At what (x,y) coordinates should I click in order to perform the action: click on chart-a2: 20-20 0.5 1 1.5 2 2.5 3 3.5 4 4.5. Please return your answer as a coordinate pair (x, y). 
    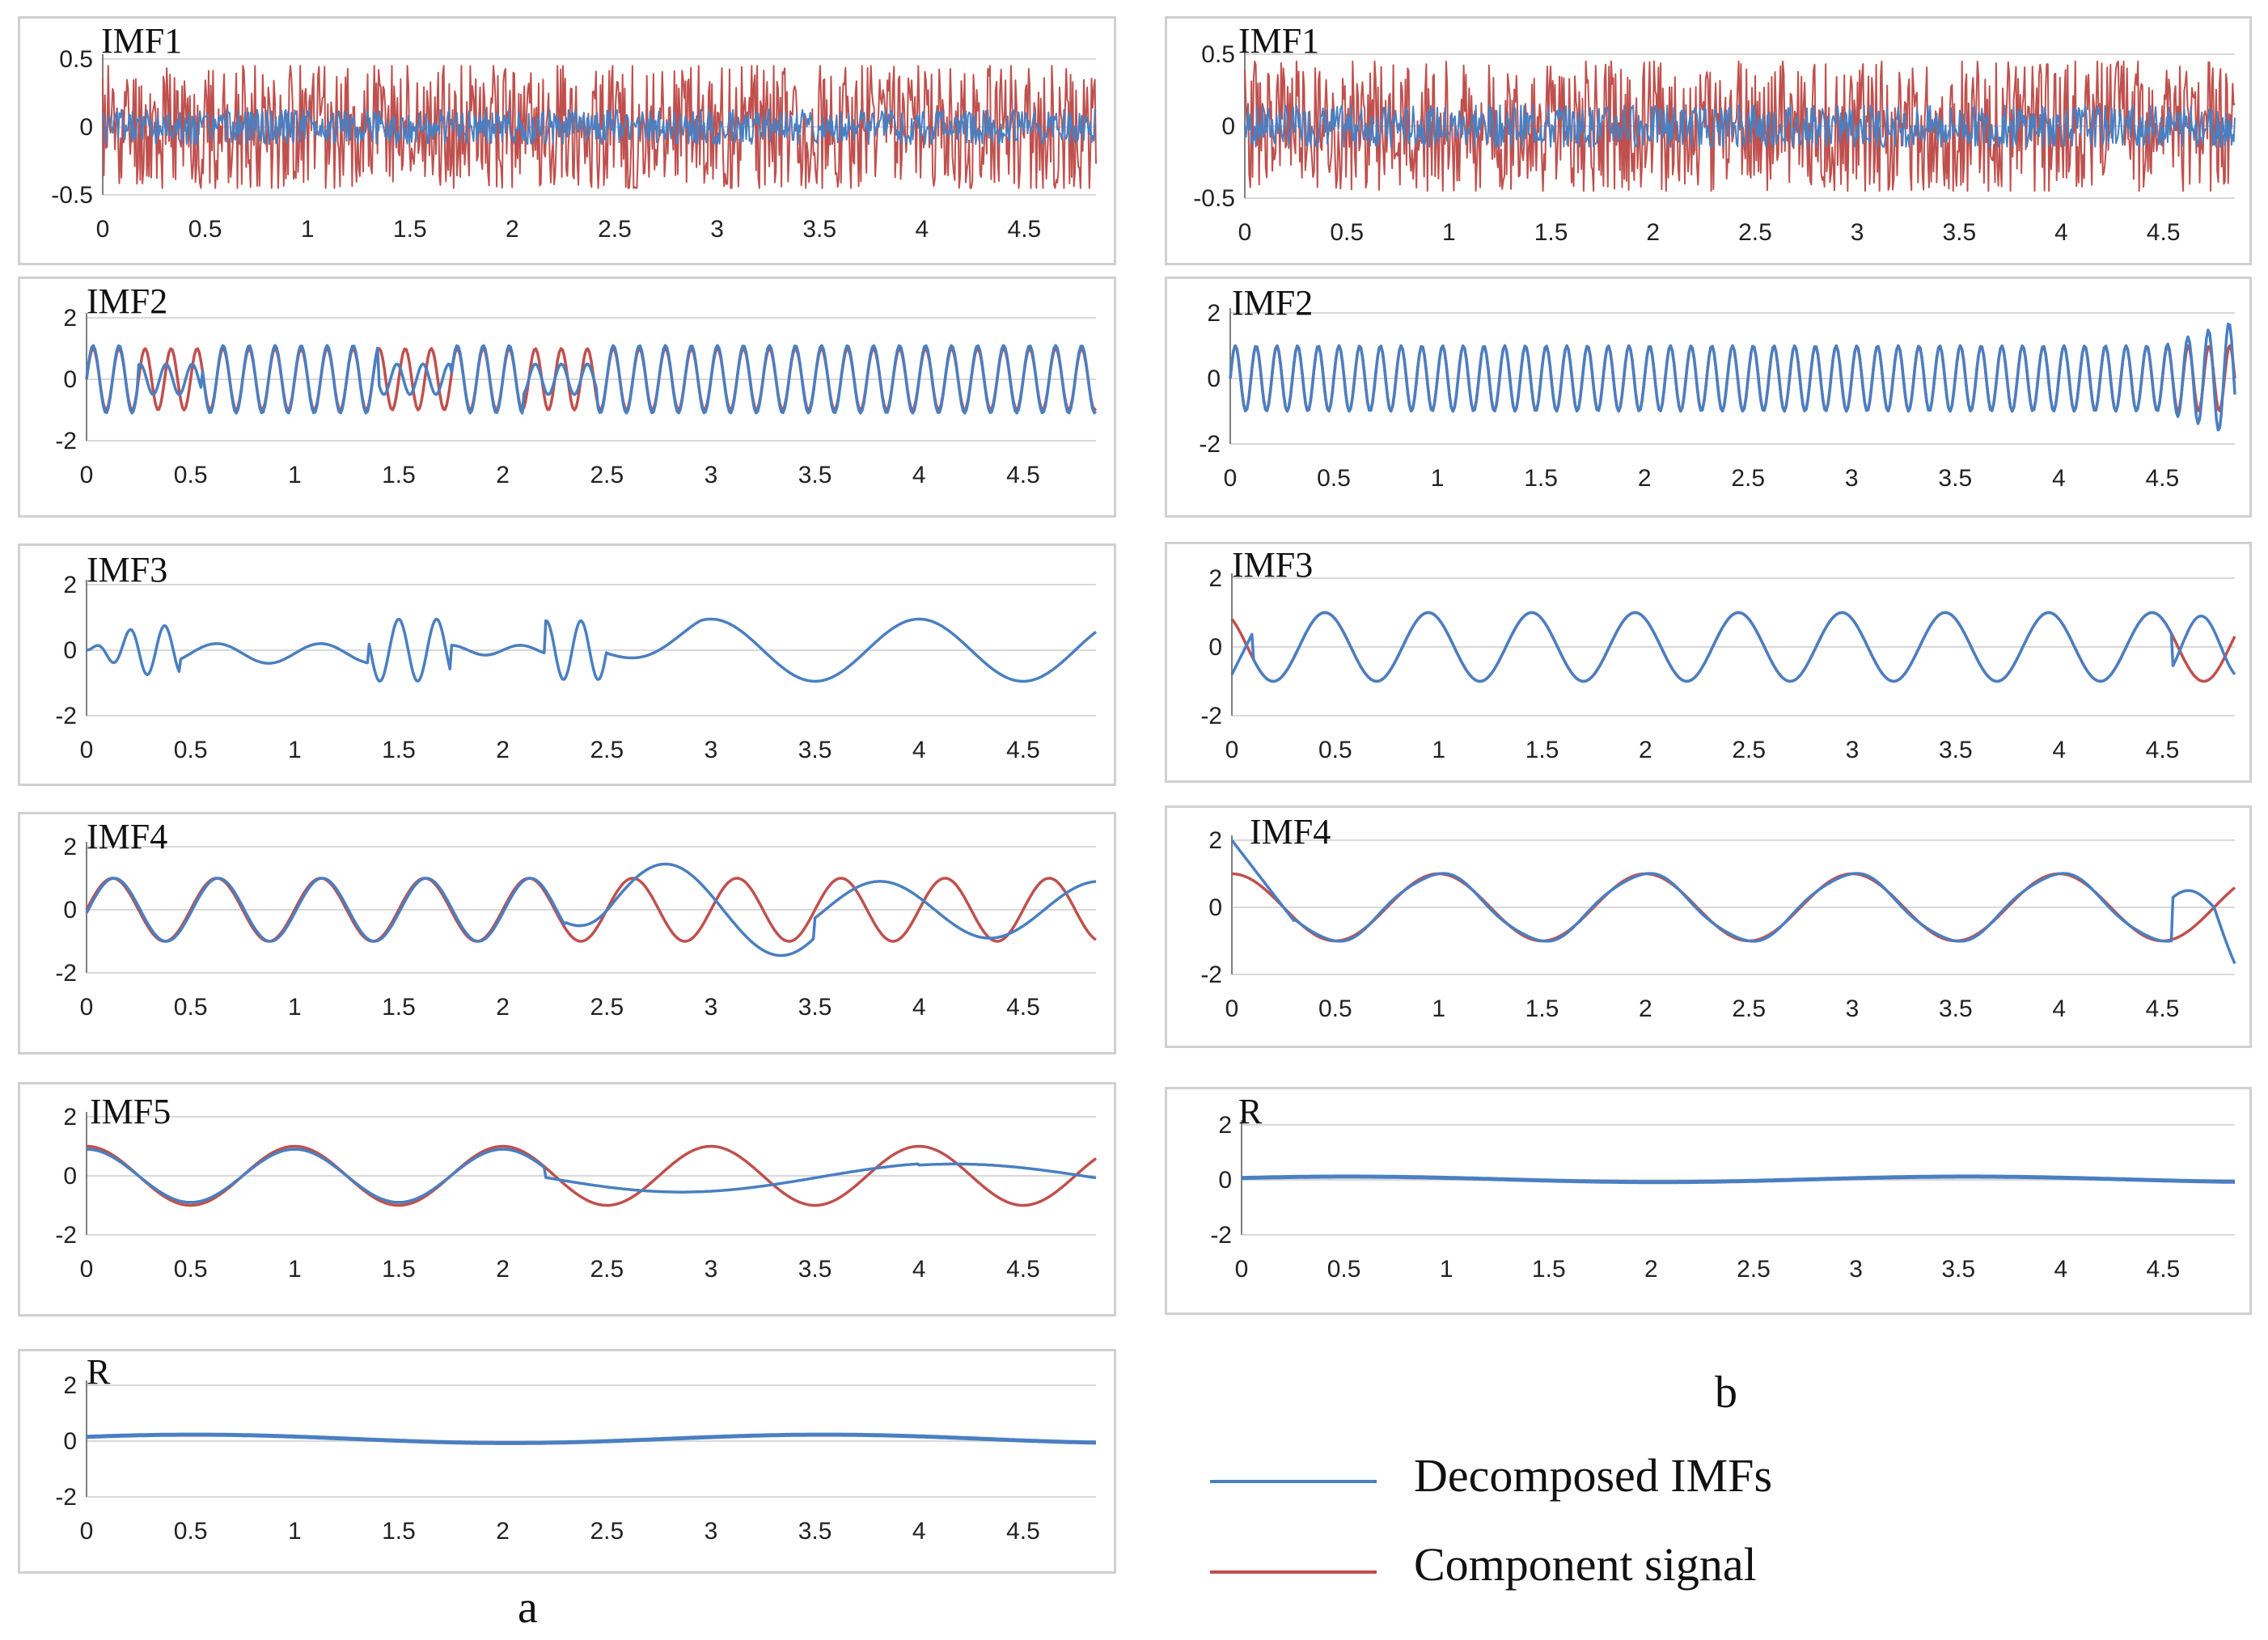
    Looking at the image, I should click on (577, 396).